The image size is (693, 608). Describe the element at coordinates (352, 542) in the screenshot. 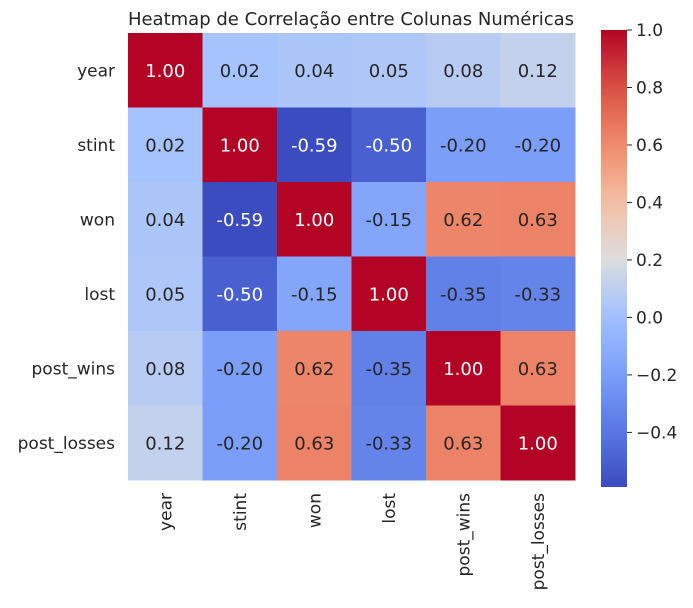

I see `x-axis-labels: year stint won lost post_wins post_losses` at that location.